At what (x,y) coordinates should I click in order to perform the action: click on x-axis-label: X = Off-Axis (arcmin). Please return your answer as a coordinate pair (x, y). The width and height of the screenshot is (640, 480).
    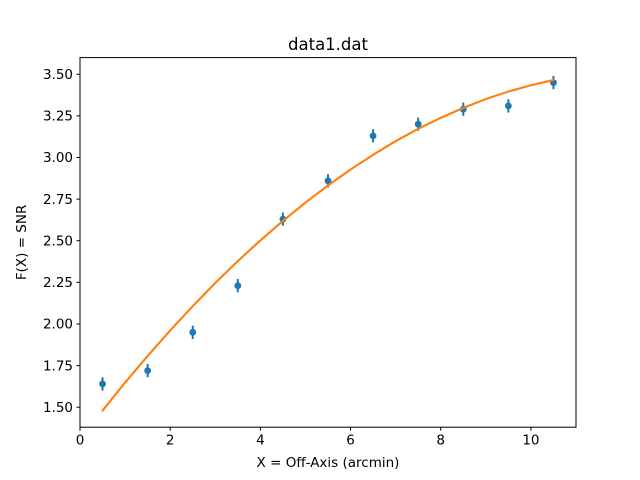
    Looking at the image, I should click on (328, 463).